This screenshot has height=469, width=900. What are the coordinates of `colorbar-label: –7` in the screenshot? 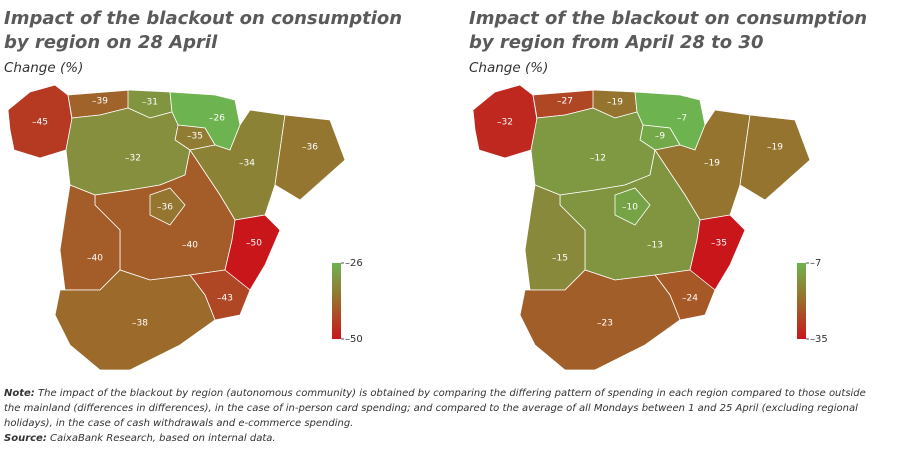 It's located at (815, 263).